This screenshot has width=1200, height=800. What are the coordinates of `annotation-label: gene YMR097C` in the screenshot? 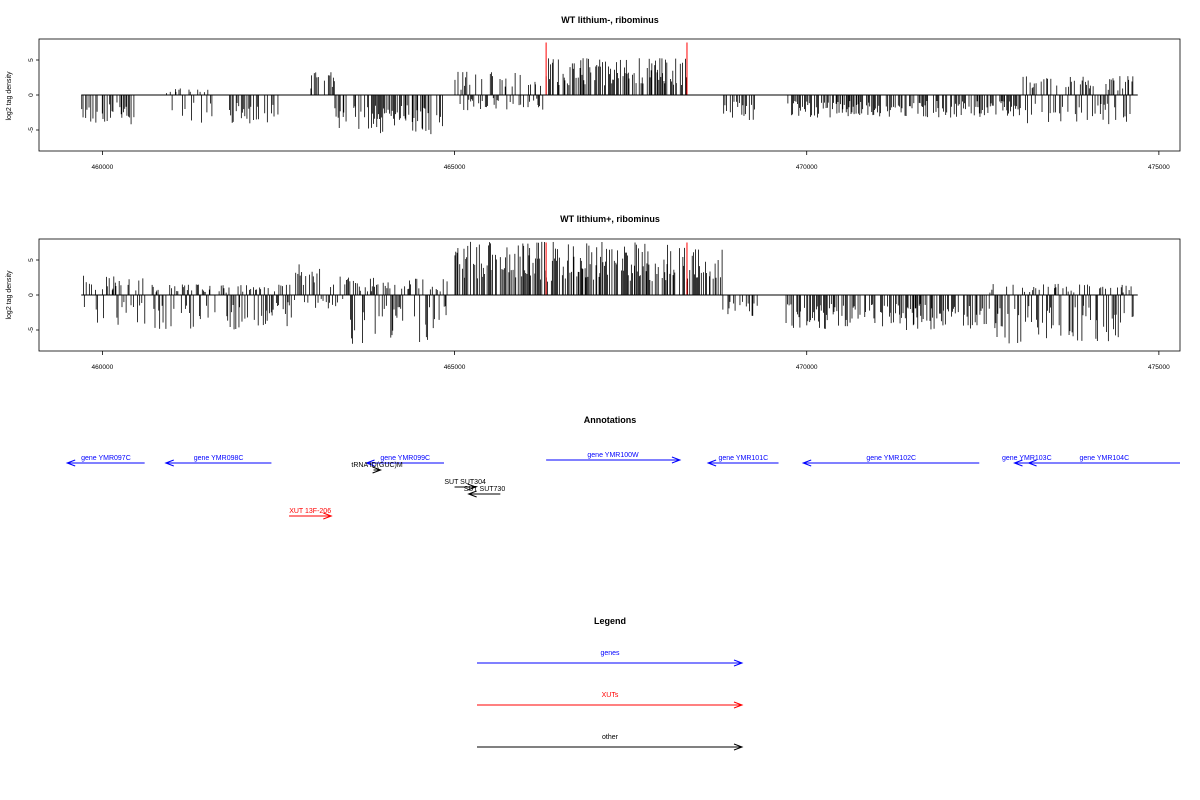 It's located at (106, 458).